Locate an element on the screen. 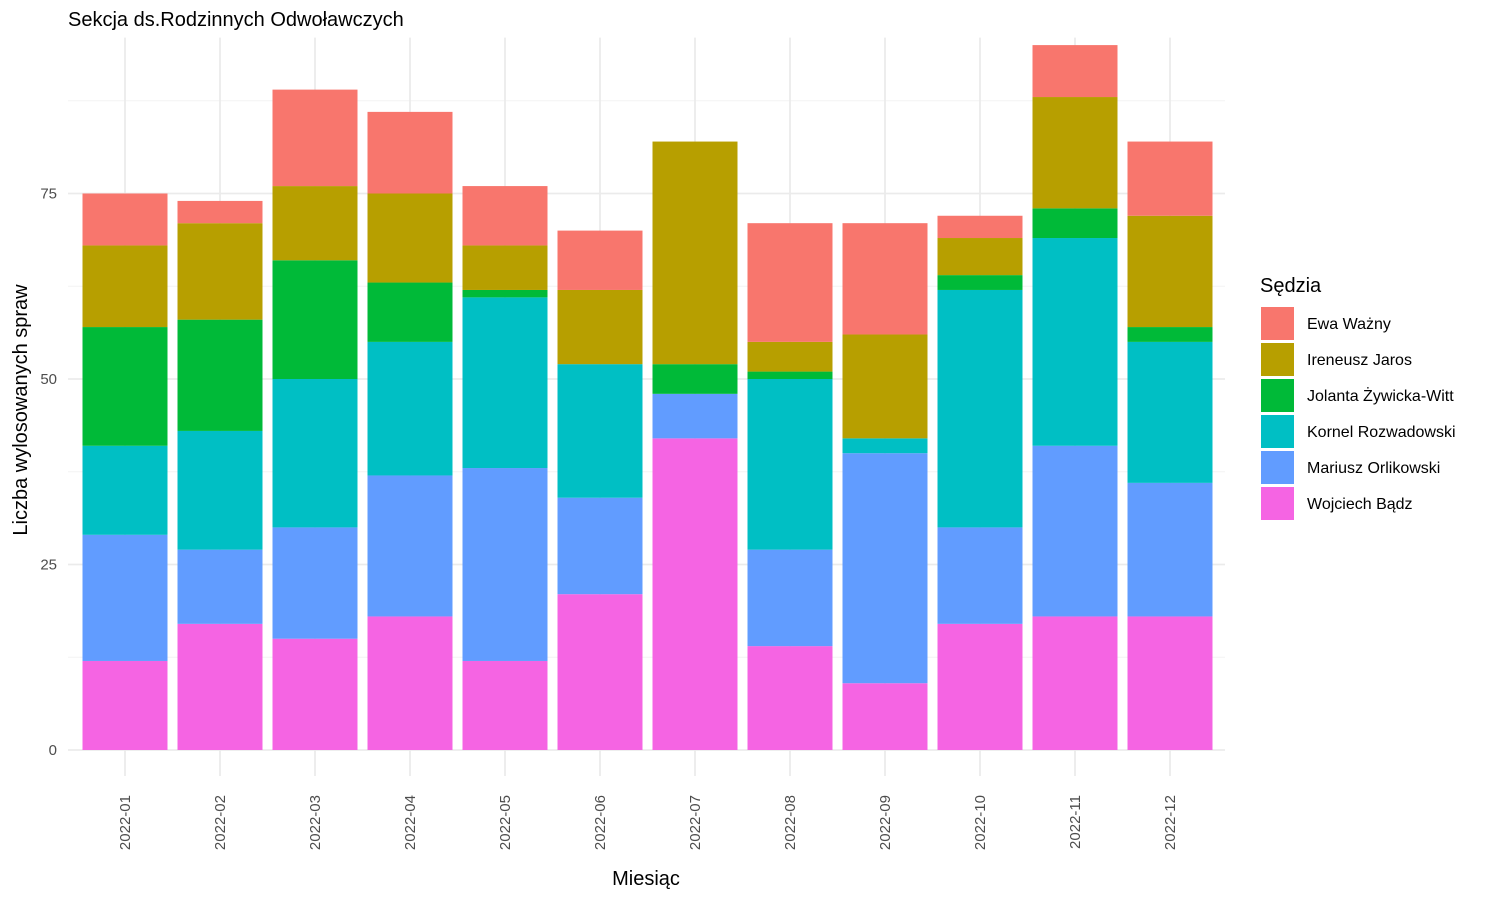  x-tick-label: 2022-06 is located at coordinates (600, 822).